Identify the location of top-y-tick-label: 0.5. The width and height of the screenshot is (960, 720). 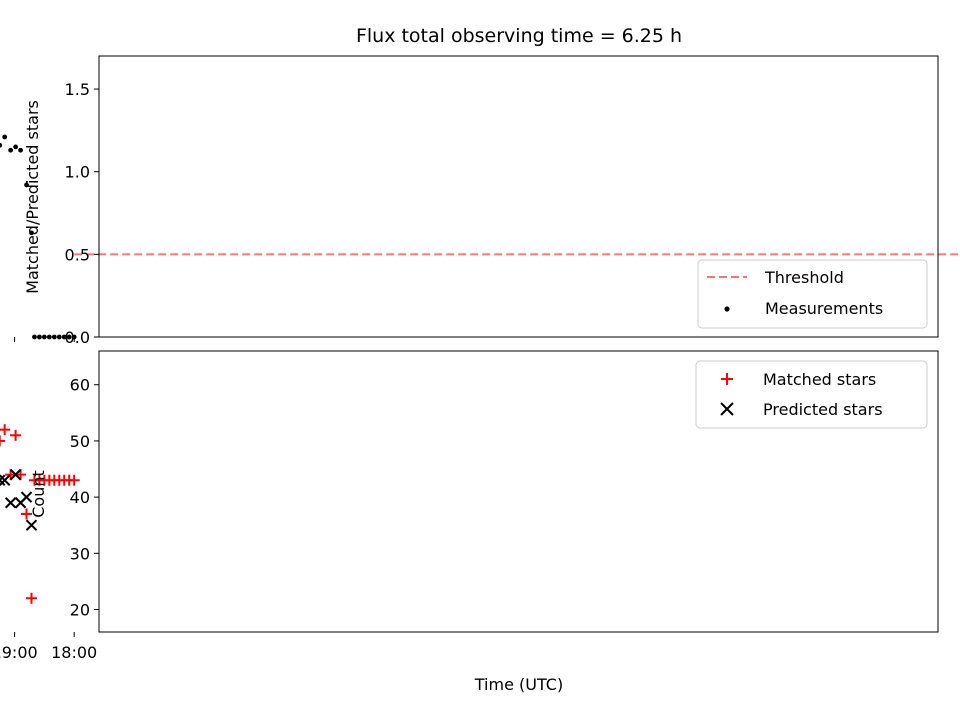
(77, 254).